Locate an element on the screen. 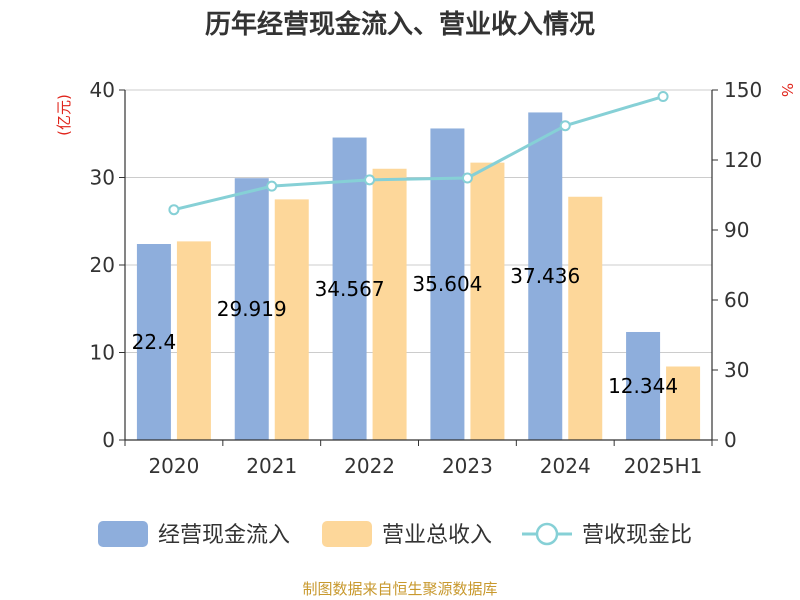 This screenshot has height=600, width=800. y-left-axis-label: (亿元) is located at coordinates (64, 115).